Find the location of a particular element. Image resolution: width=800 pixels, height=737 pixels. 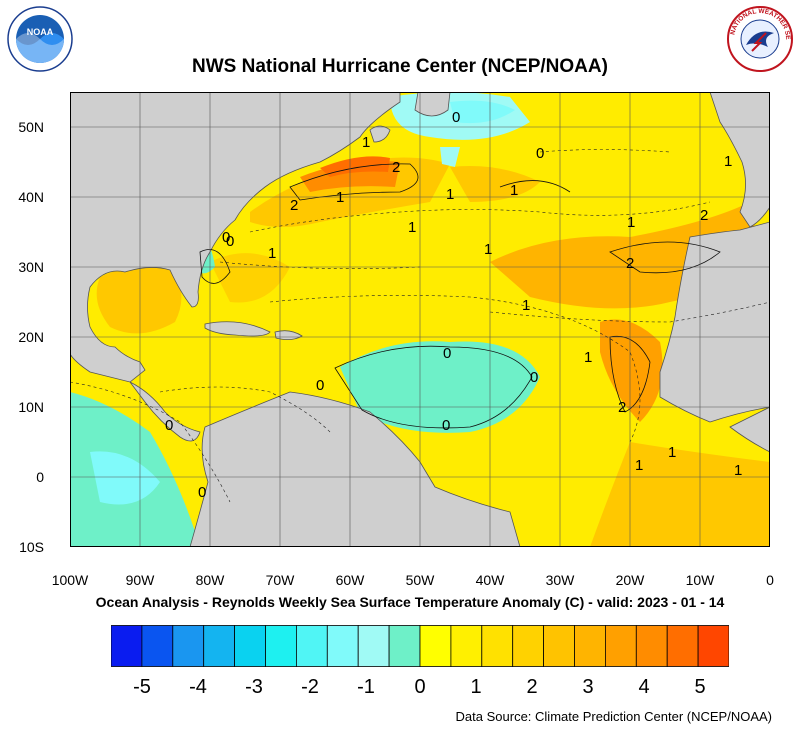

lat-tick-label: 50N is located at coordinates (31, 127).